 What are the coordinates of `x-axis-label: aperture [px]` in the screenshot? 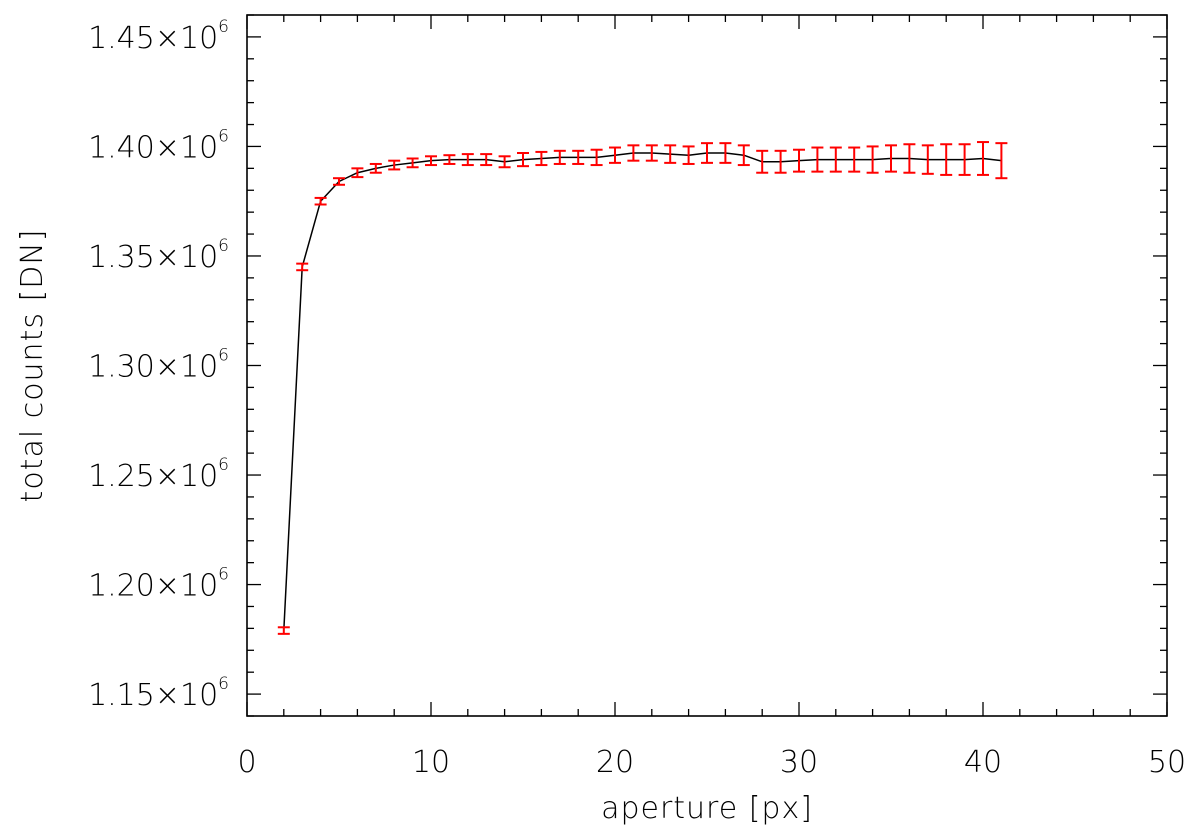 It's located at (707, 808).